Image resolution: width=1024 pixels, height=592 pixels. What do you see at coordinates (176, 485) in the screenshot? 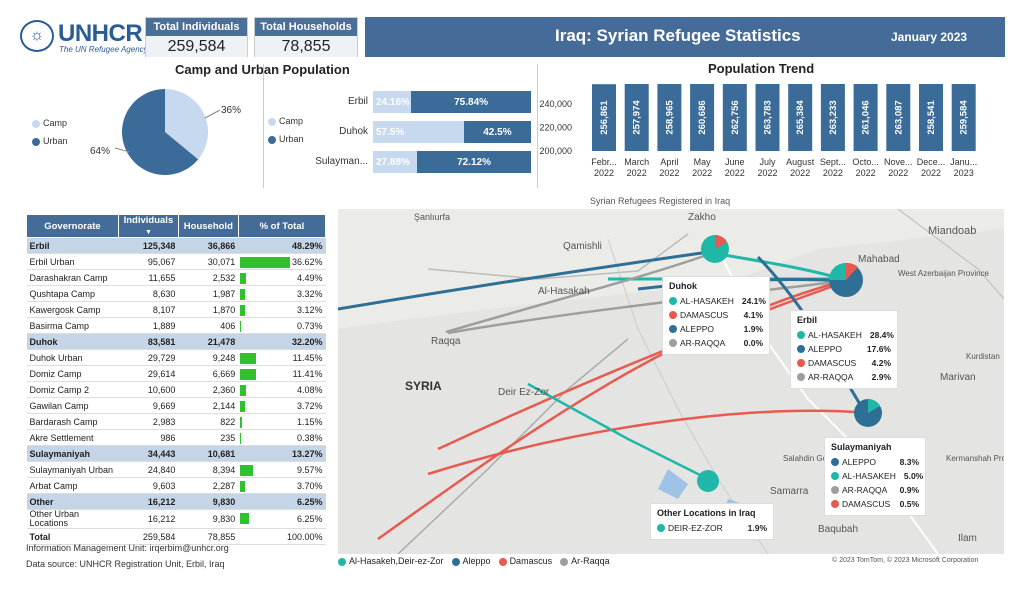
I see `table-row: Arbat Camp 9,603 2,287 3.70%` at bounding box center [176, 485].